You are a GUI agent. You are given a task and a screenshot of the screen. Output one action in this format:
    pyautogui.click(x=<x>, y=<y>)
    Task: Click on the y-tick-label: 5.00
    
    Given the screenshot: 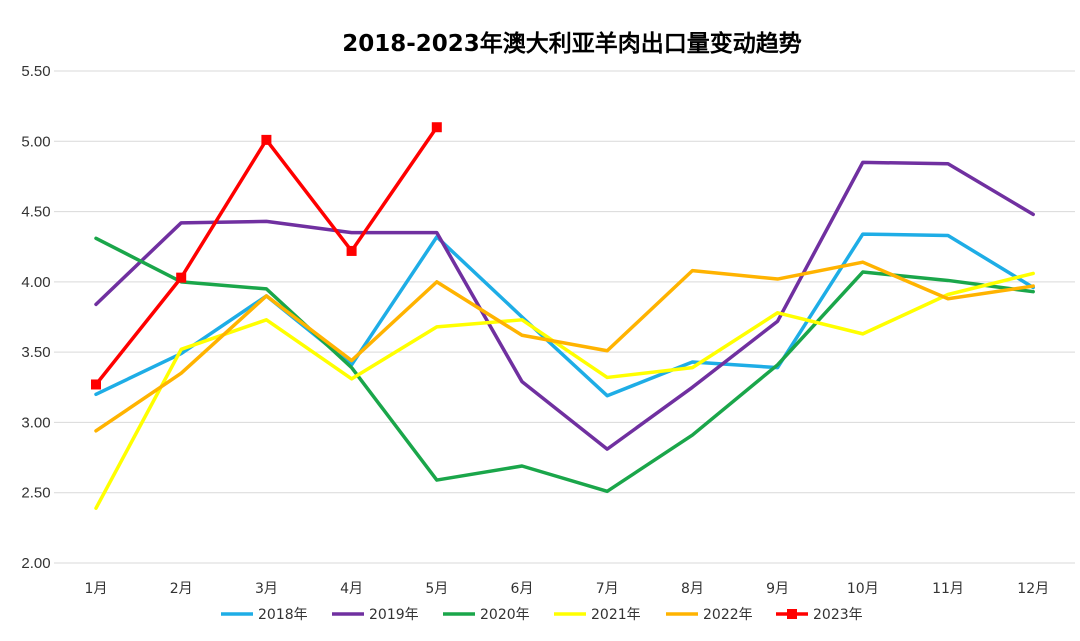 What is the action you would take?
    pyautogui.click(x=35, y=141)
    